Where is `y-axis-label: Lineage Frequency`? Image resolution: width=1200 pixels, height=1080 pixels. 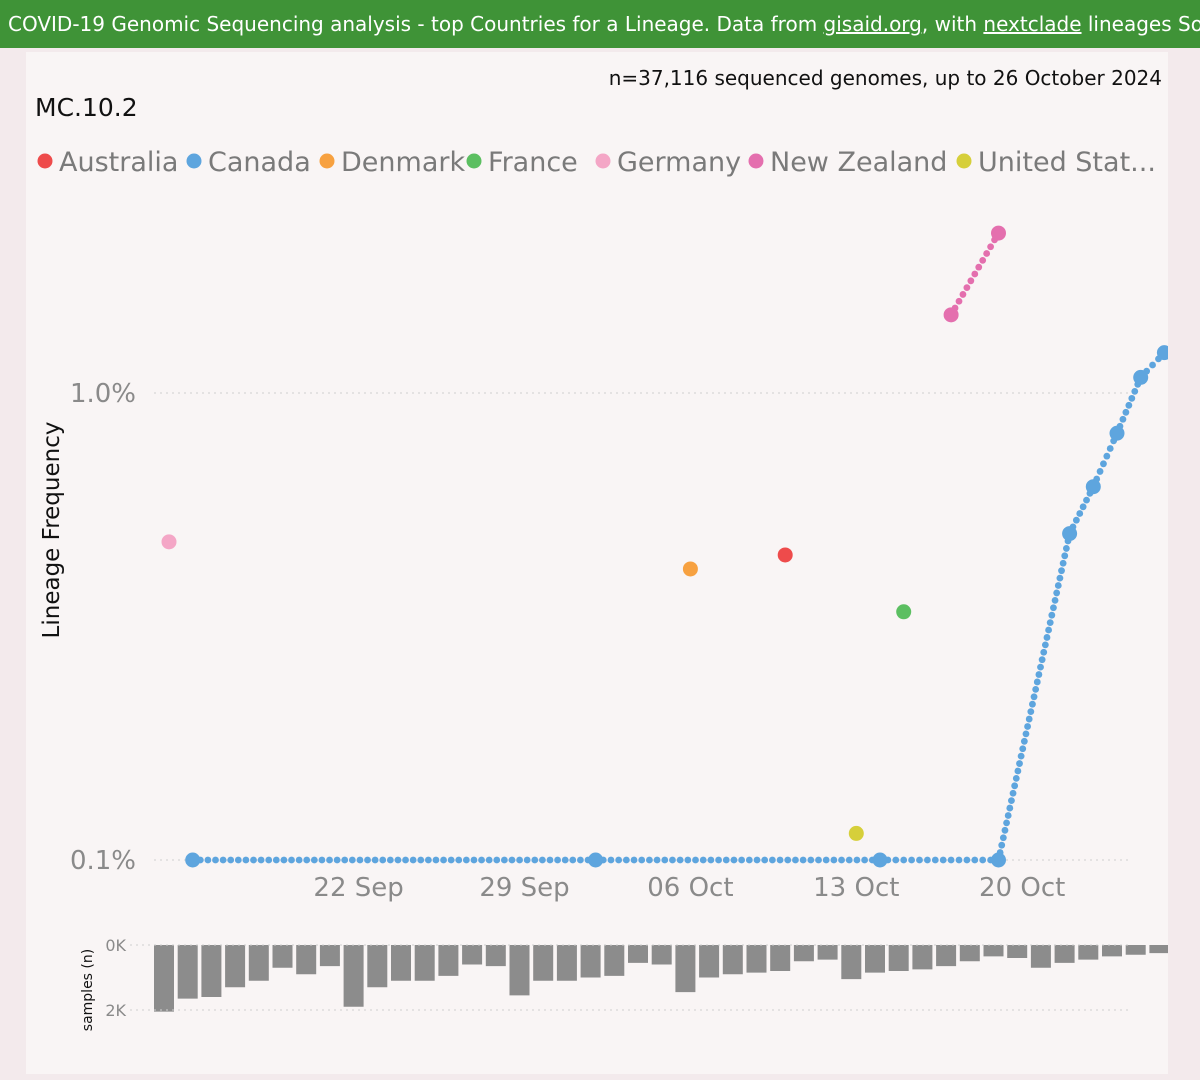
y-axis-label: Lineage Frequency is located at coordinates (52, 530).